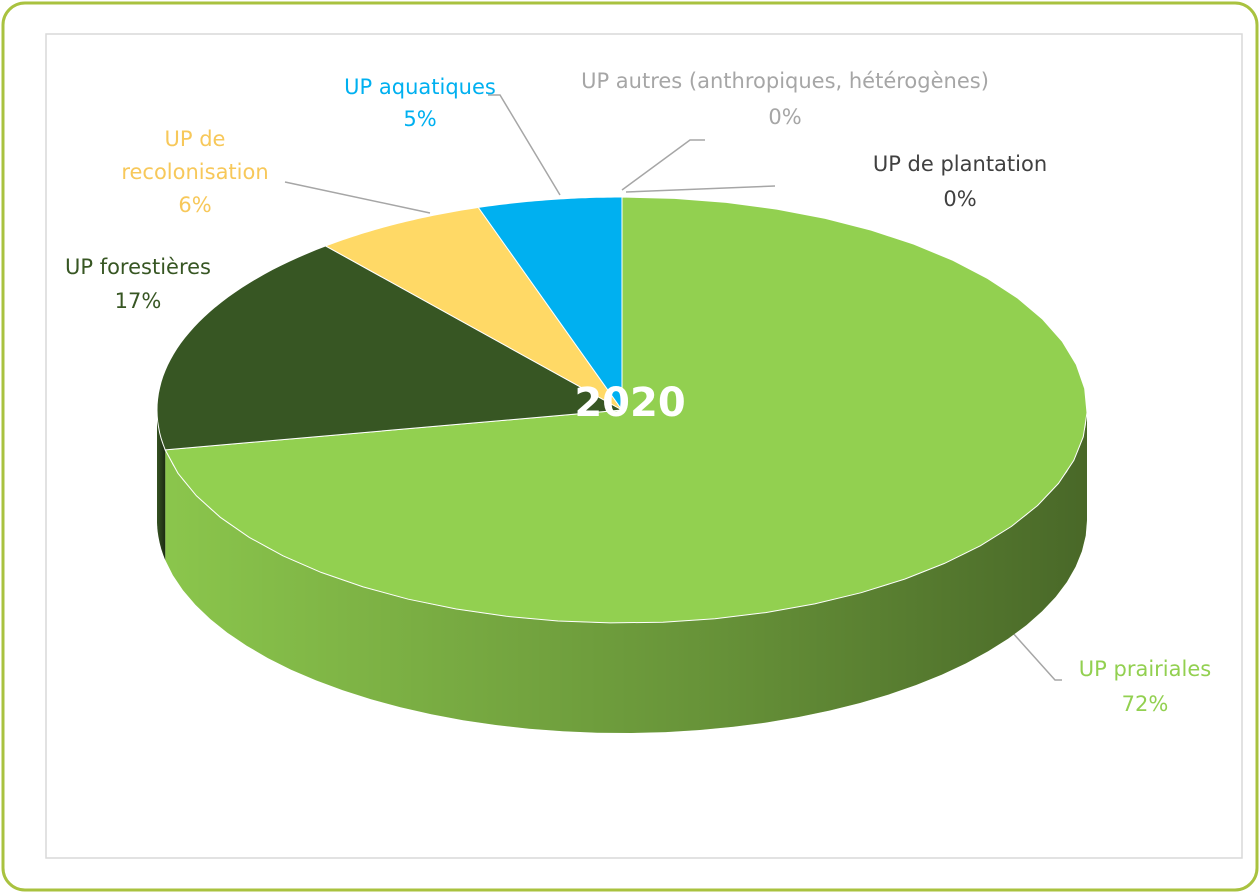 Image resolution: width=1260 pixels, height=893 pixels. Describe the element at coordinates (1145, 704) in the screenshot. I see `value-label: 72%` at that location.